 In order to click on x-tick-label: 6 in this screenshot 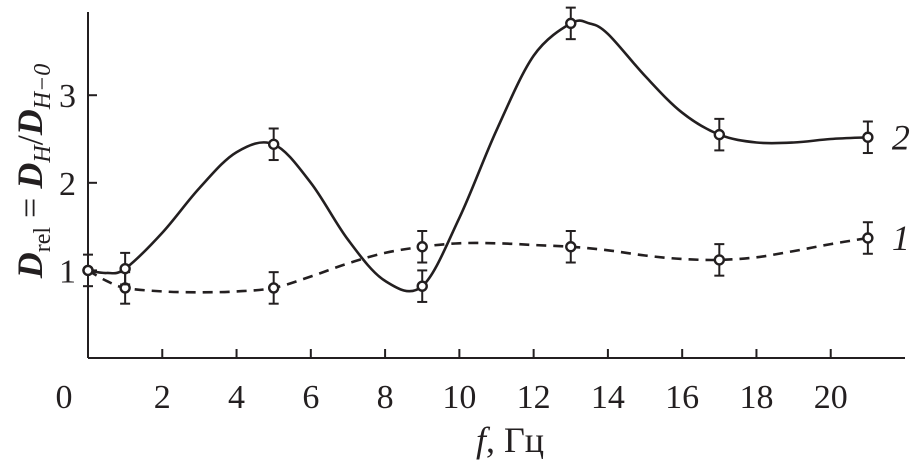, I will do `click(310, 397)`.